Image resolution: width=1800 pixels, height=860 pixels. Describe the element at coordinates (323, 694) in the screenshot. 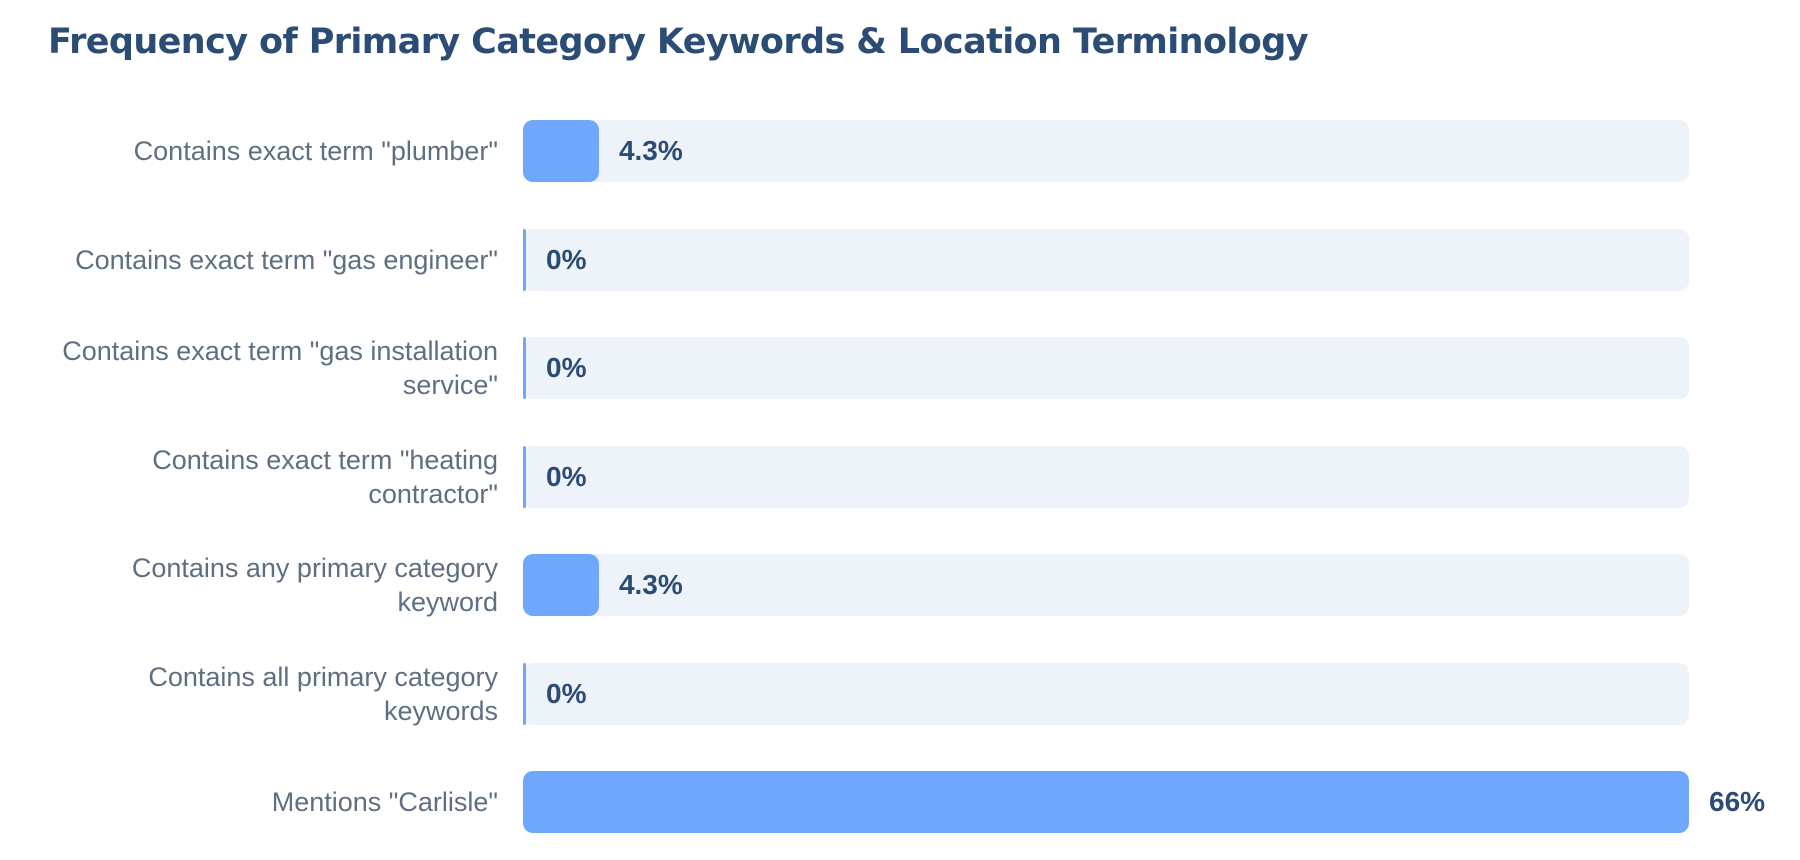

I see `category-label: Contains all primary category keywords` at that location.